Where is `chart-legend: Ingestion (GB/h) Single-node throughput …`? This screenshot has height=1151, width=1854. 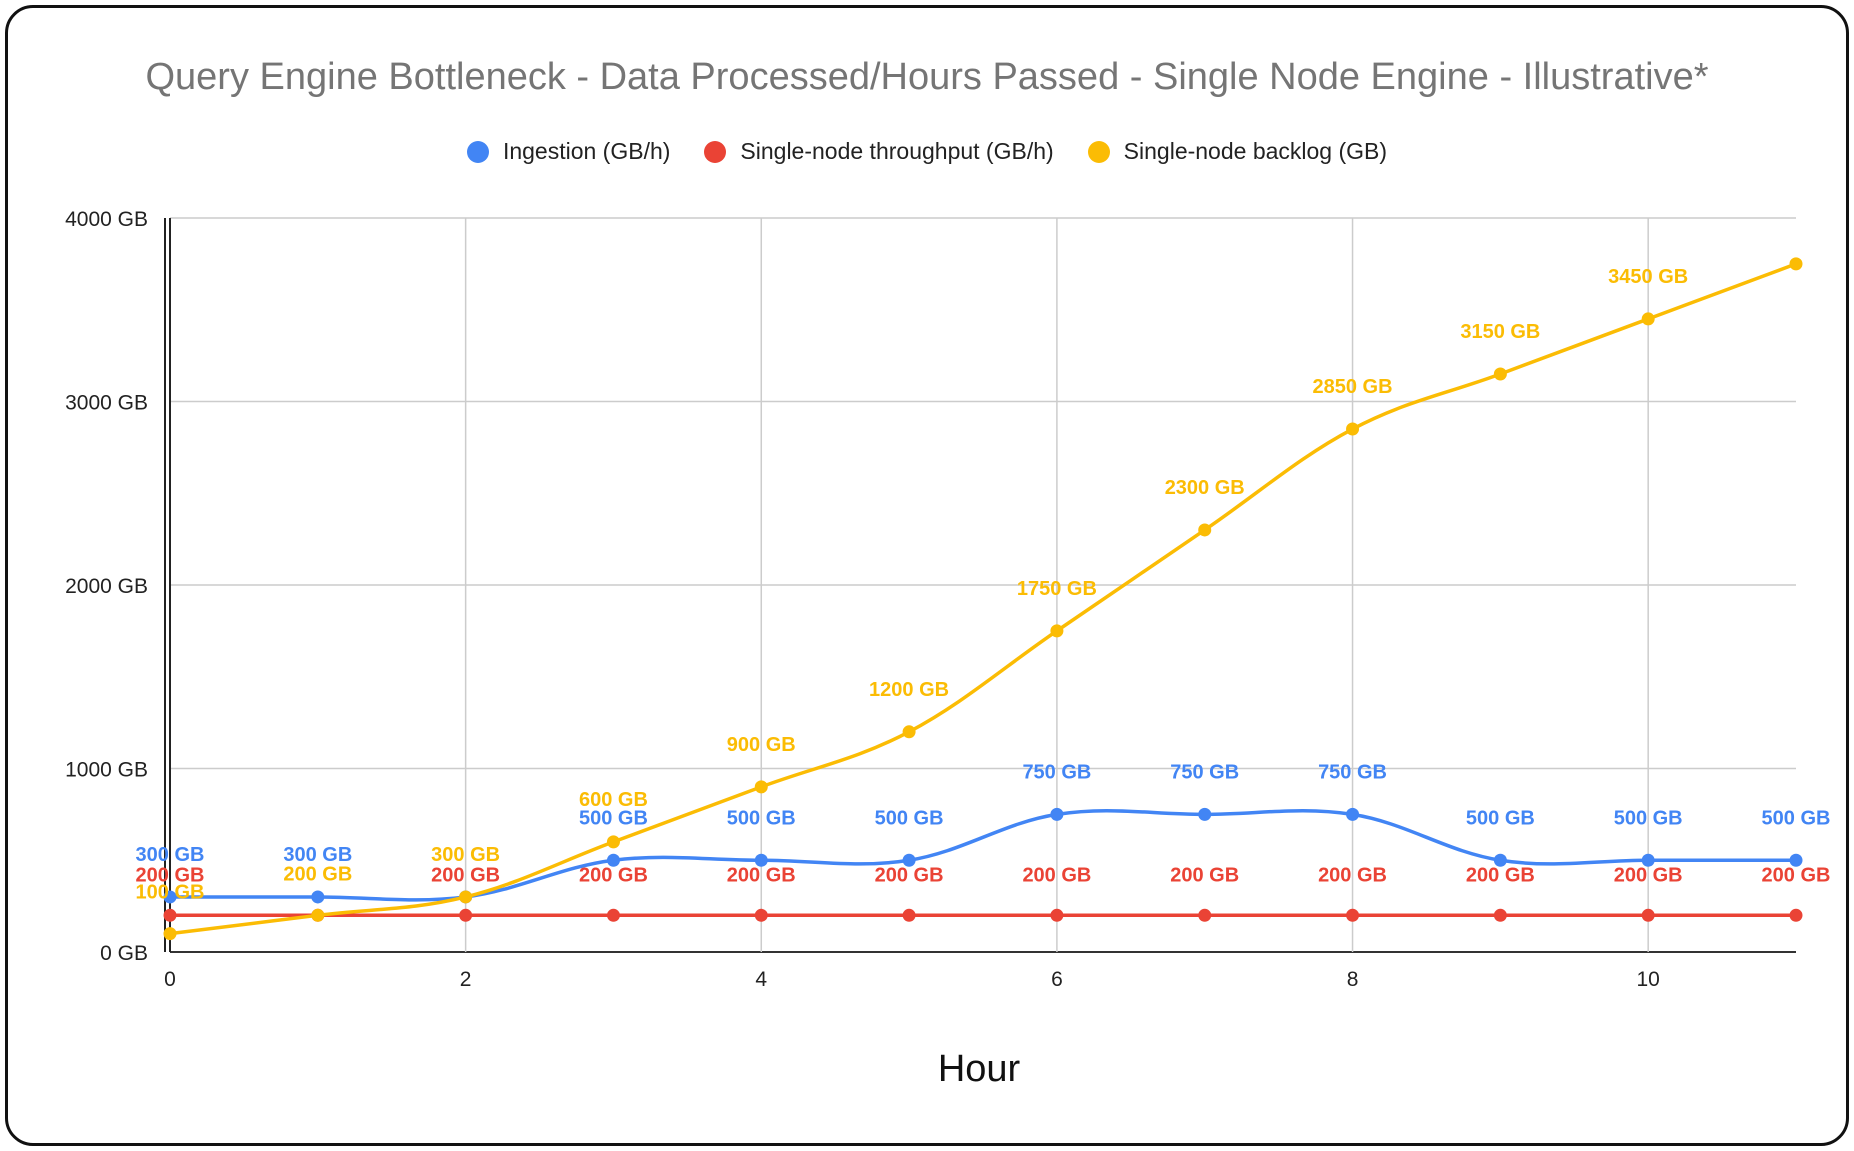
chart-legend: Ingestion (GB/h) Single-node throughput … is located at coordinates (927, 151).